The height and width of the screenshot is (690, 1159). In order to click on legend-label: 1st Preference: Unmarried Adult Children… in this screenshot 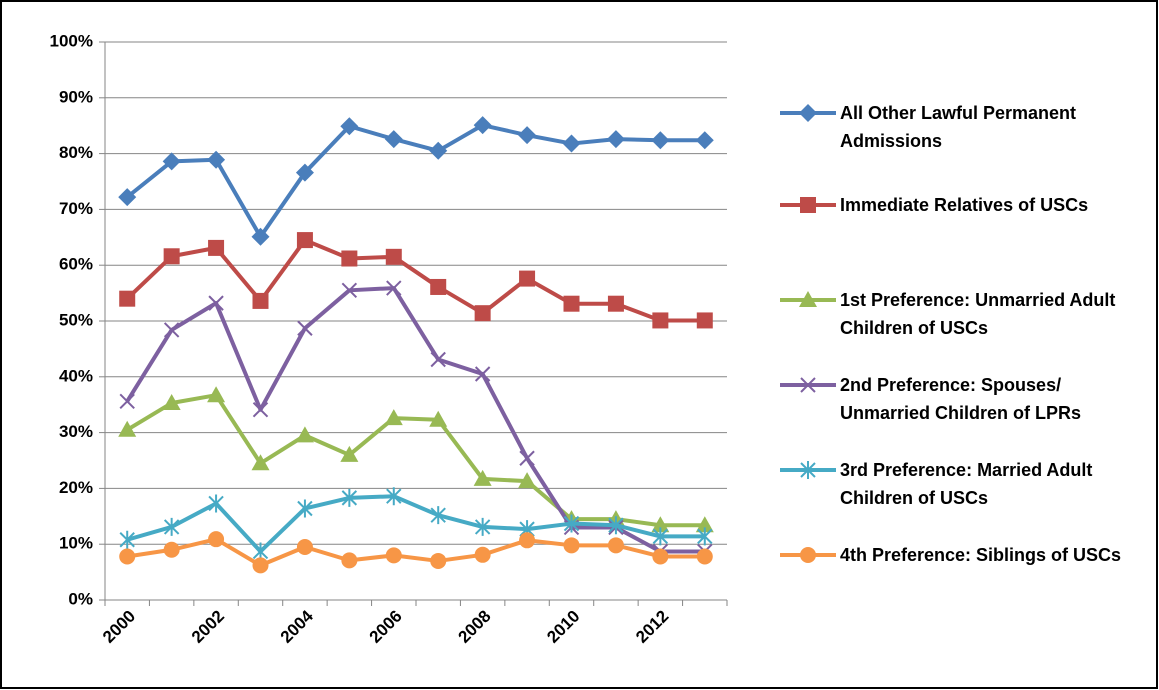, I will do `click(978, 314)`.